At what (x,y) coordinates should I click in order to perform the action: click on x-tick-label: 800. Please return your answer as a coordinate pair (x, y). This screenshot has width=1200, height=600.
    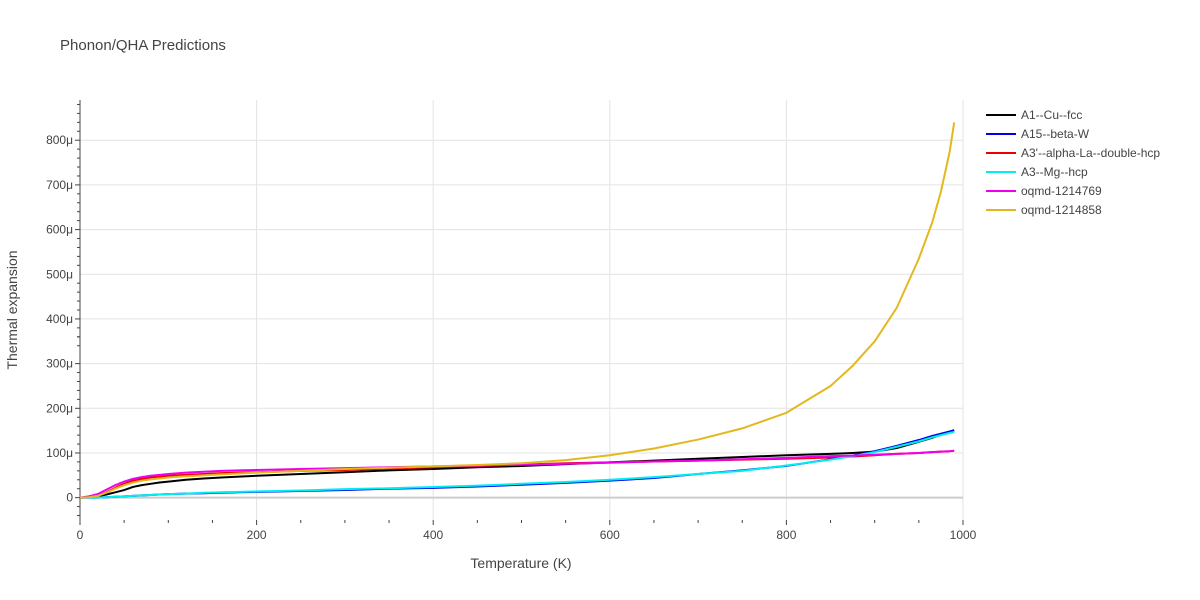
    Looking at the image, I should click on (786, 535).